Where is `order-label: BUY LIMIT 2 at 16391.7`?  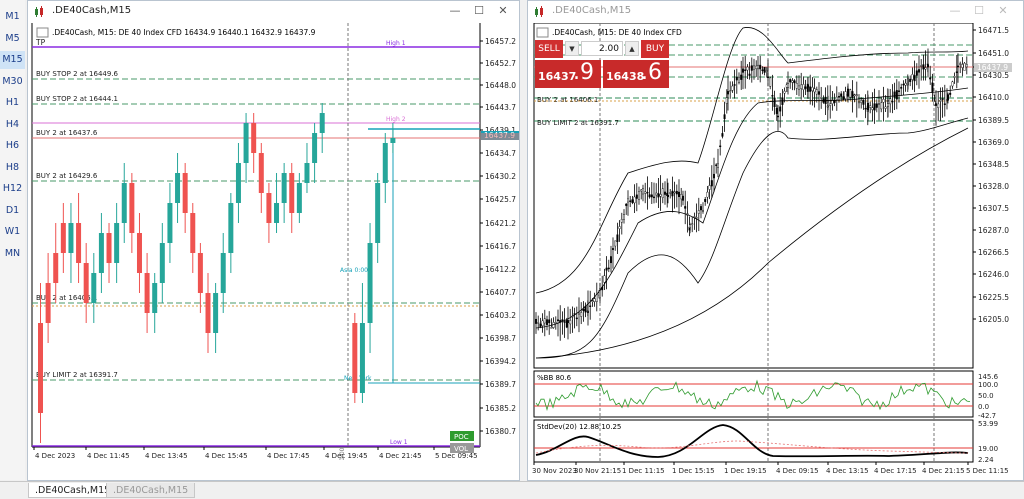
order-label: BUY LIMIT 2 at 16391.7 is located at coordinates (578, 123).